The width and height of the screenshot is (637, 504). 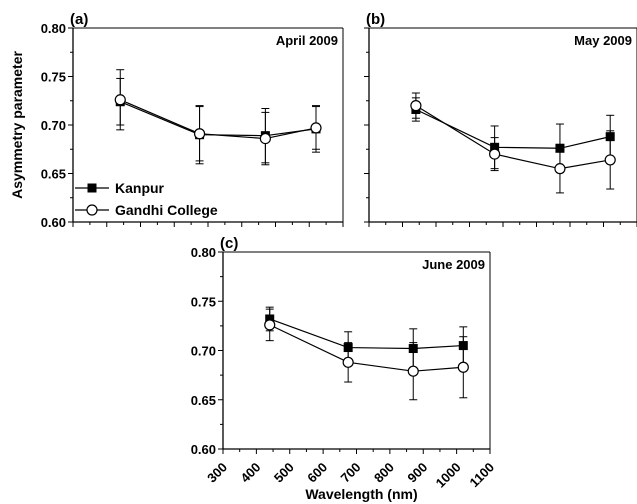 What do you see at coordinates (448, 475) in the screenshot?
I see `x-tick-label: 1000` at bounding box center [448, 475].